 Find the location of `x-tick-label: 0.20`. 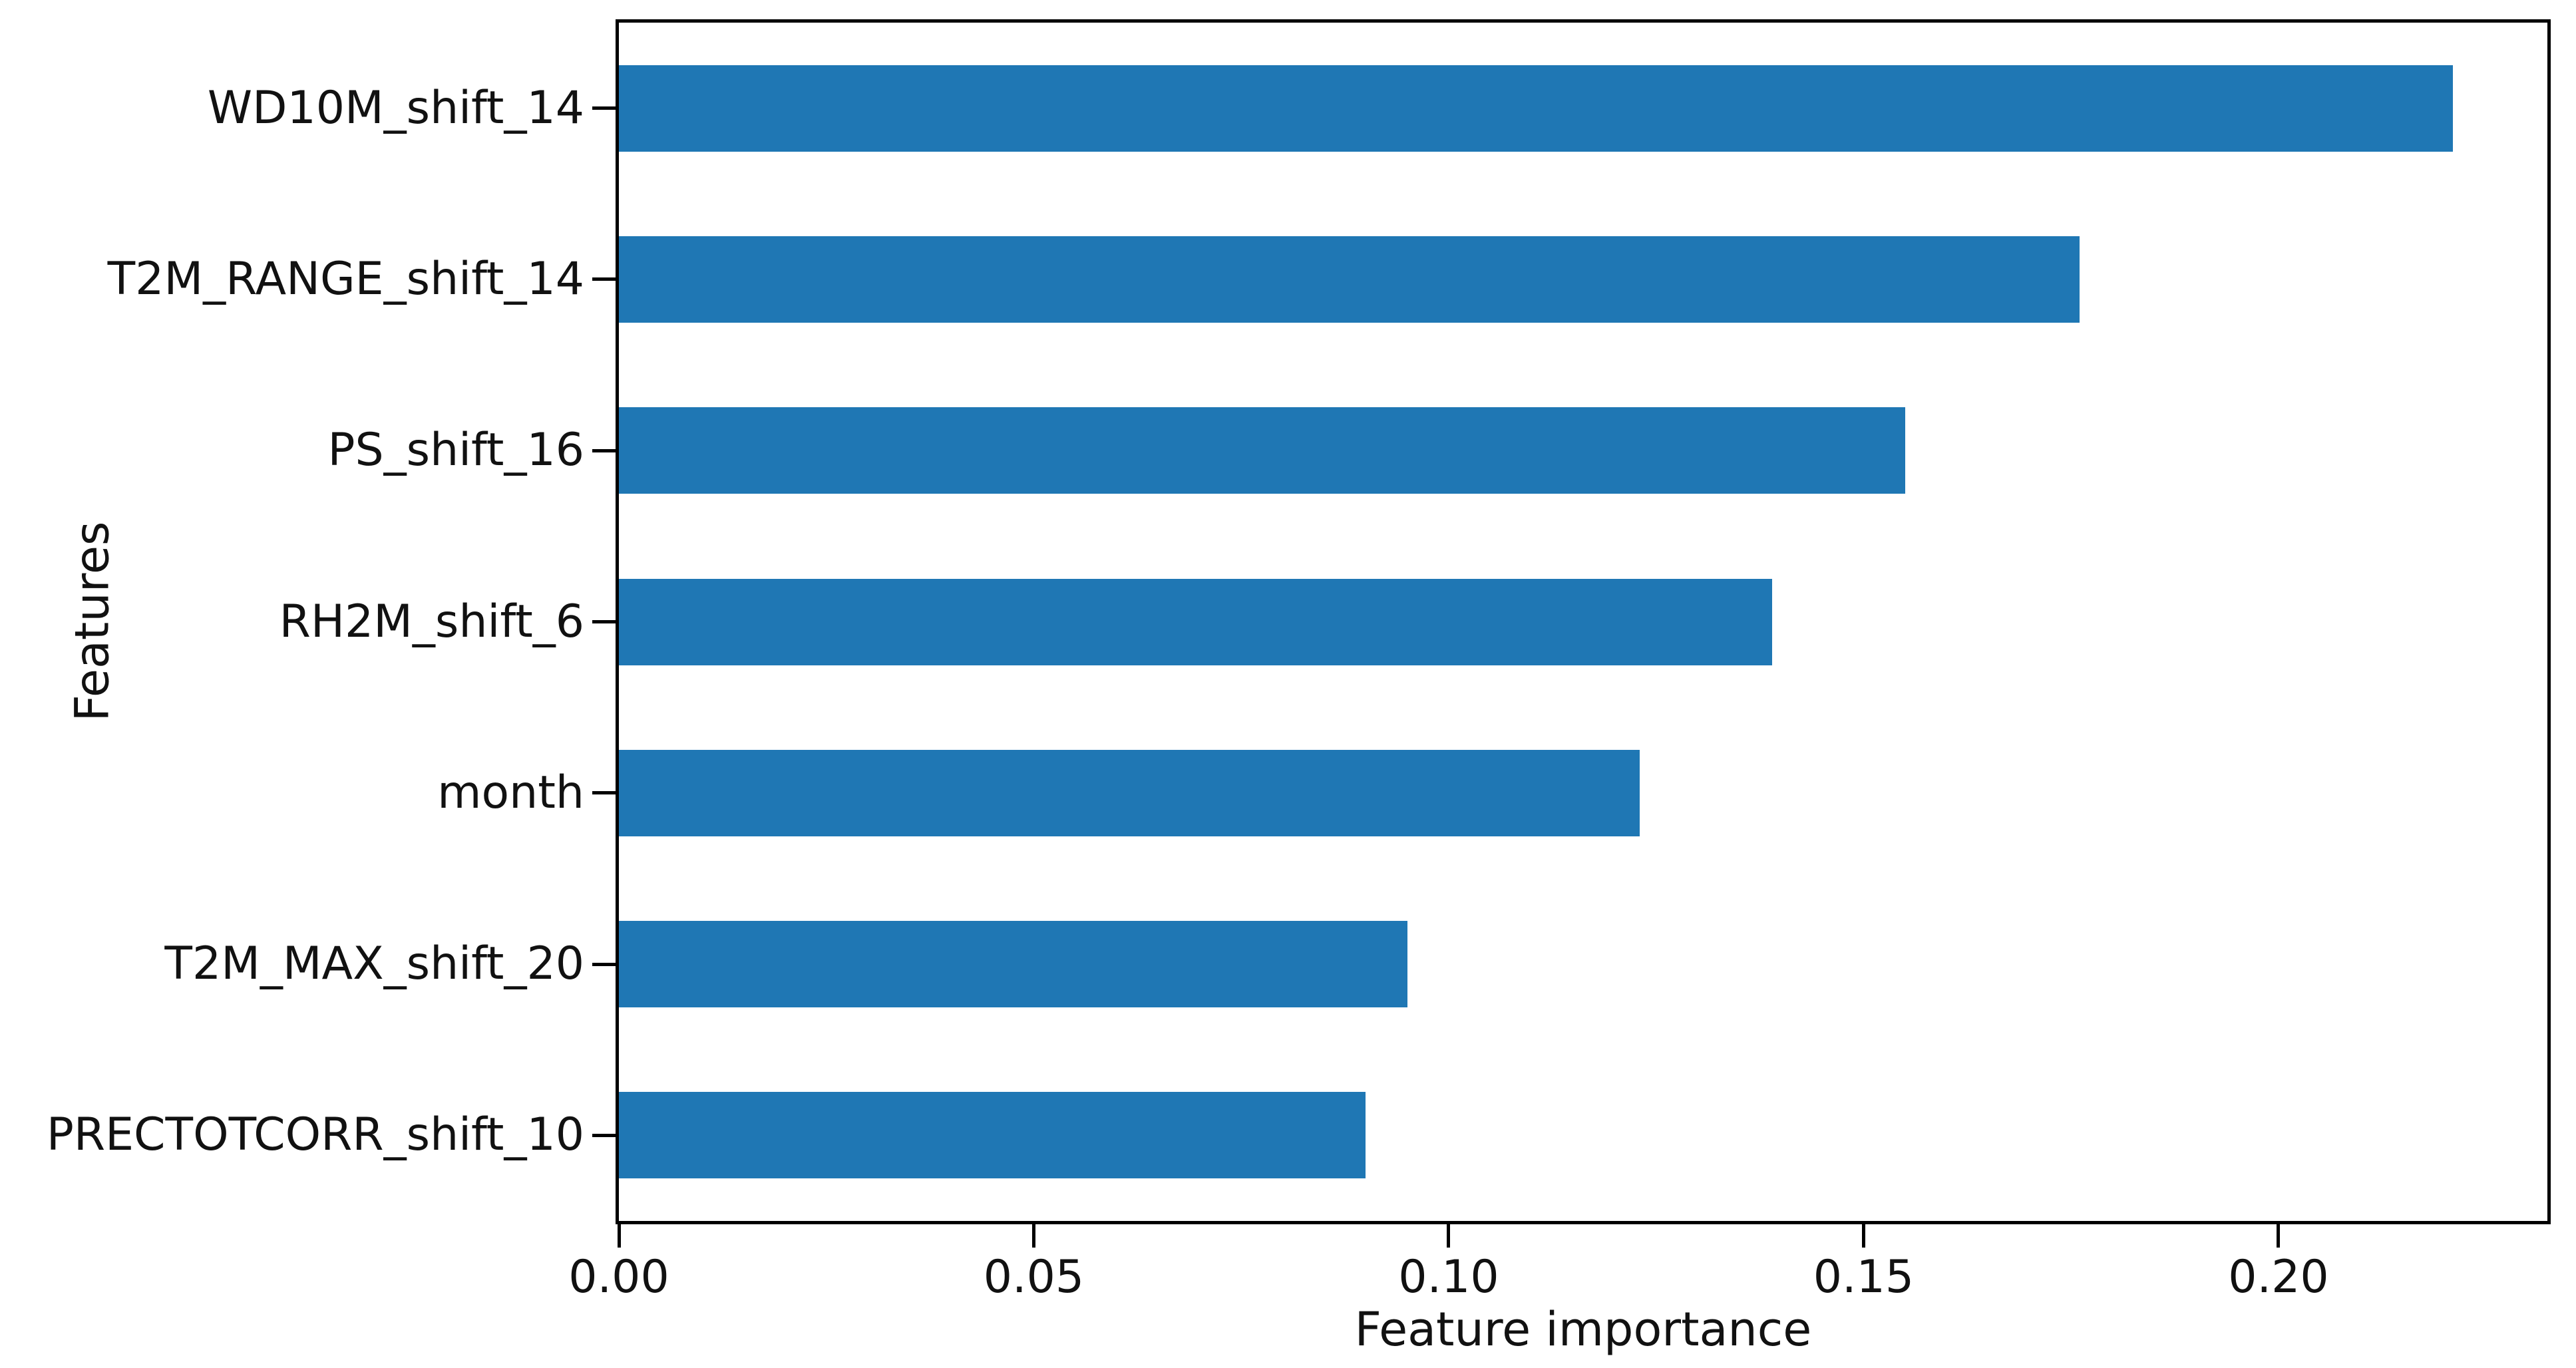

x-tick-label: 0.20 is located at coordinates (2278, 1277).